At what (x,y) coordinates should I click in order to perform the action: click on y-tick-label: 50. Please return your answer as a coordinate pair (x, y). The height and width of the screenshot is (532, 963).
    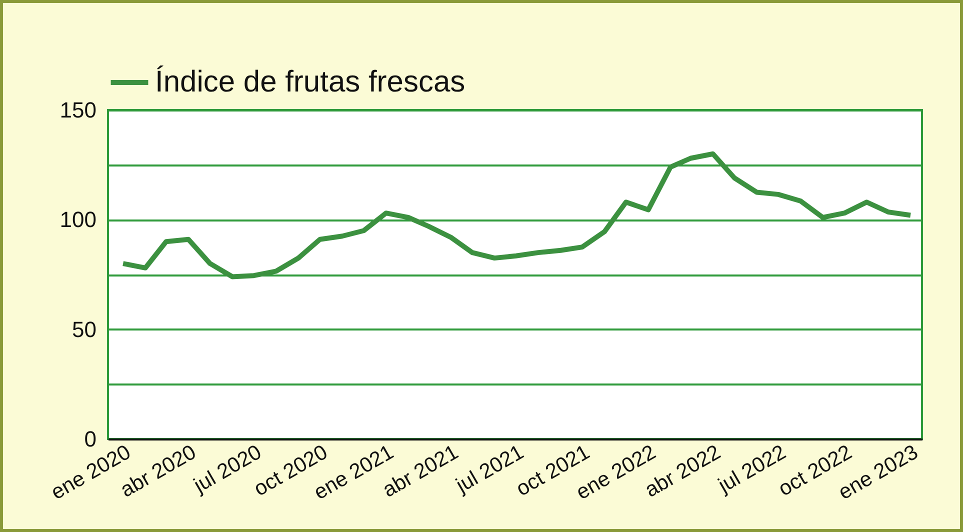
    Looking at the image, I should click on (84, 329).